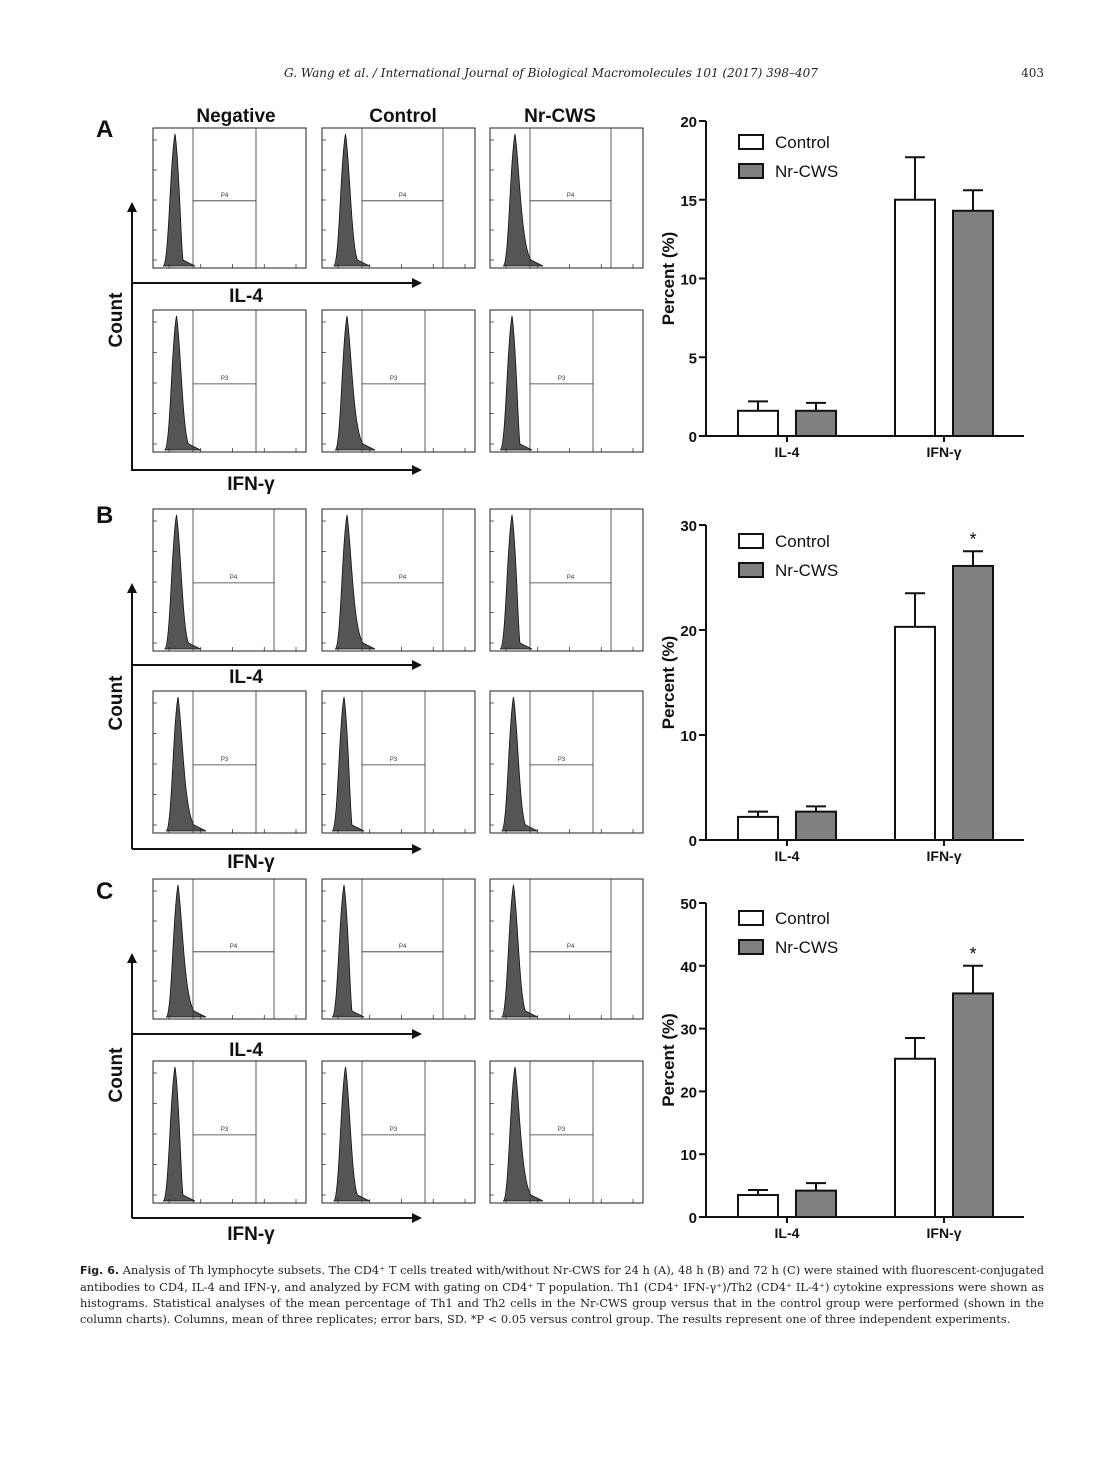  Describe the element at coordinates (1032, 73) in the screenshot. I see `page-number: 403` at that location.